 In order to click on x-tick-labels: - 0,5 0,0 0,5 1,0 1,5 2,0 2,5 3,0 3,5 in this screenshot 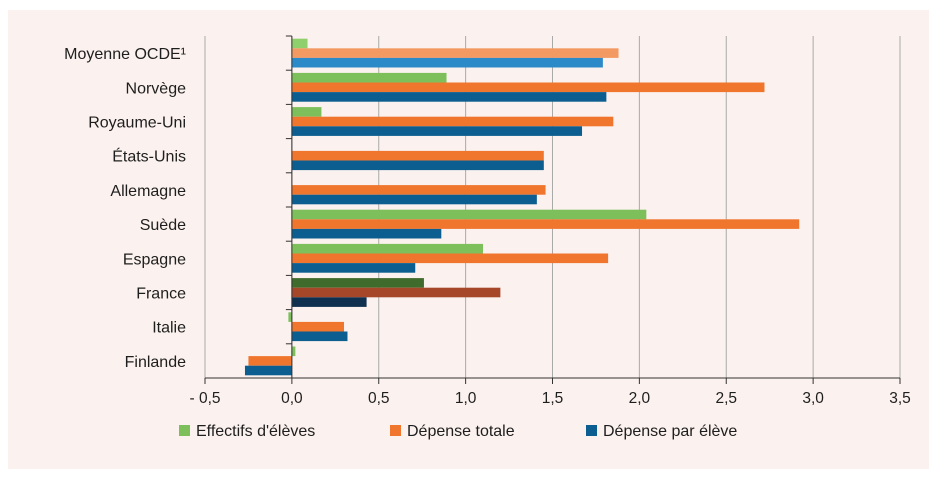, I will do `click(549, 398)`.